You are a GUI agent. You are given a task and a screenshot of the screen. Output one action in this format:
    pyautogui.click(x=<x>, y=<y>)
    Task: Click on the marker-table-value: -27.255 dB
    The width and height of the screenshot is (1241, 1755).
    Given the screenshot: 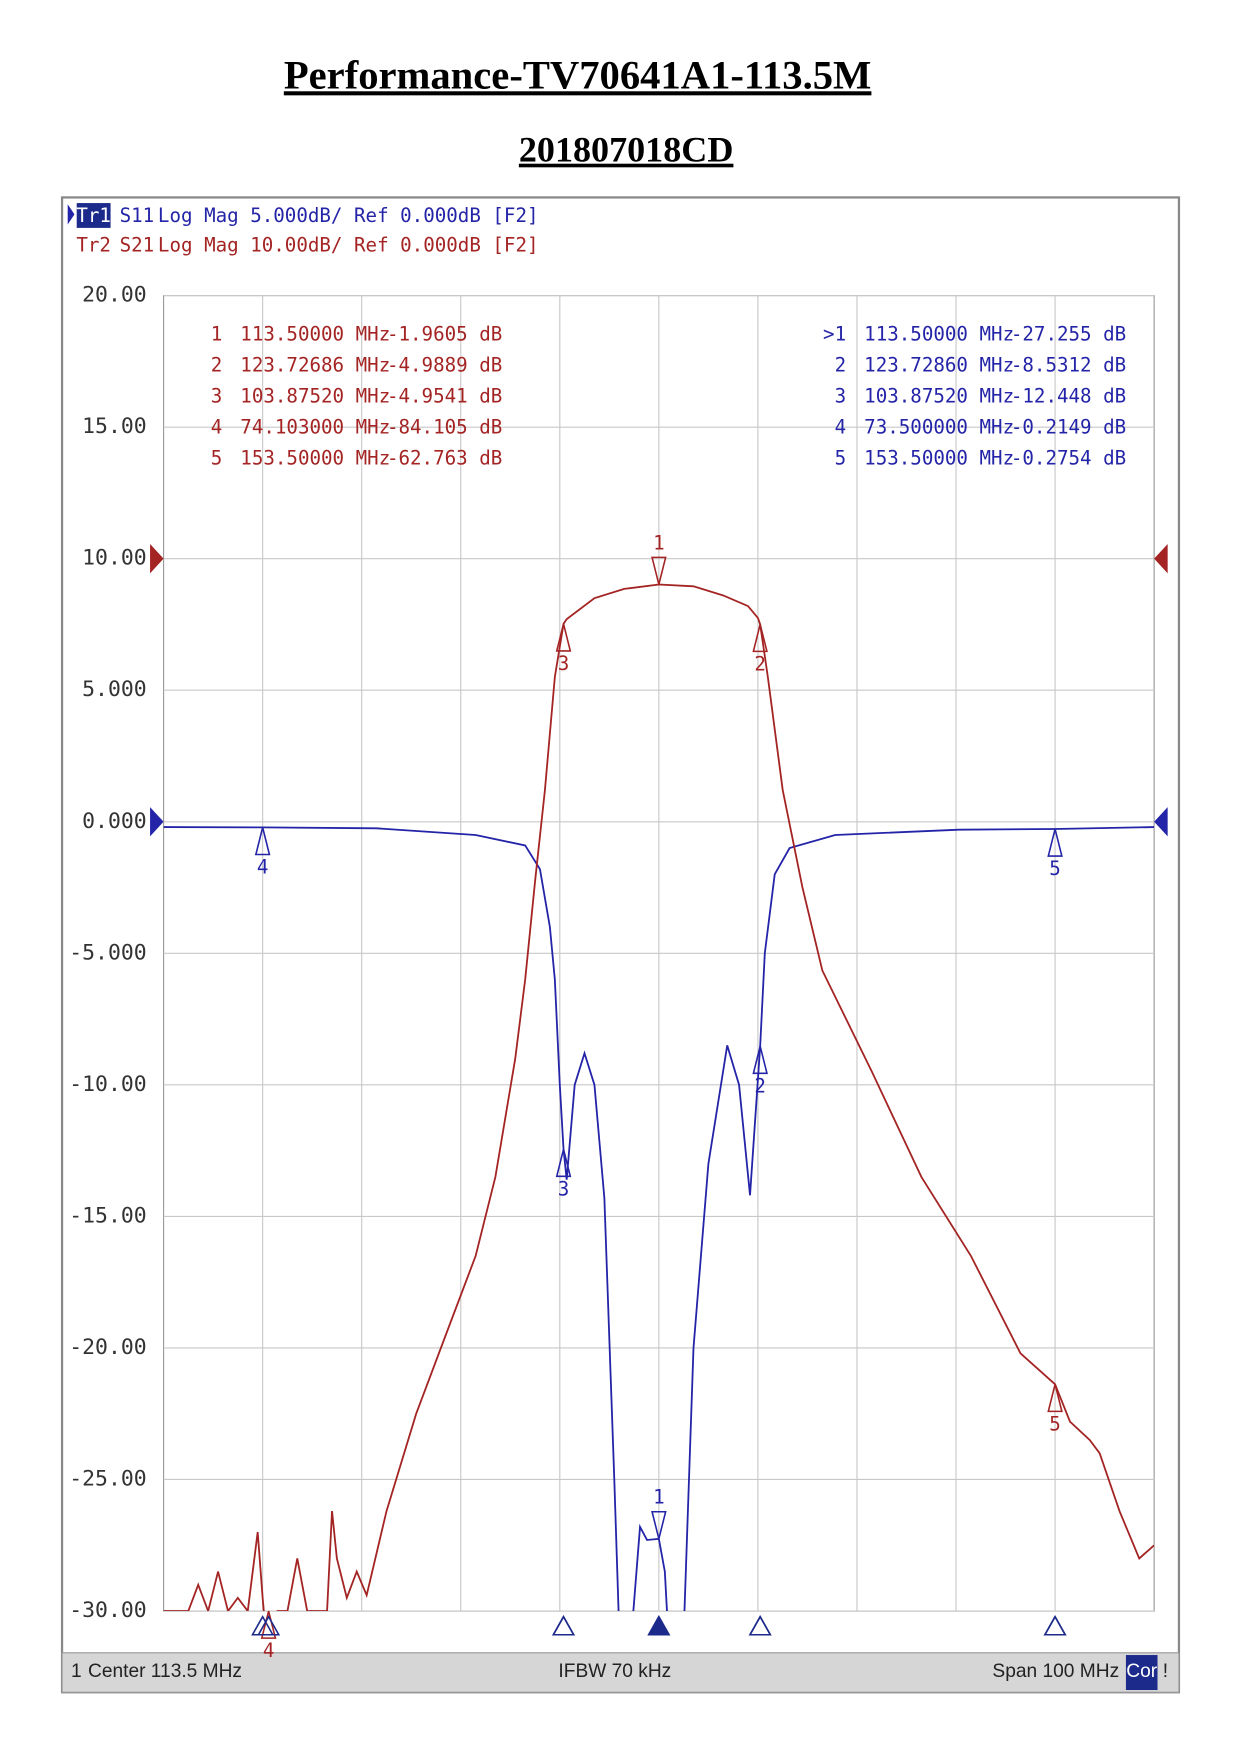 What is the action you would take?
    pyautogui.click(x=1068, y=334)
    